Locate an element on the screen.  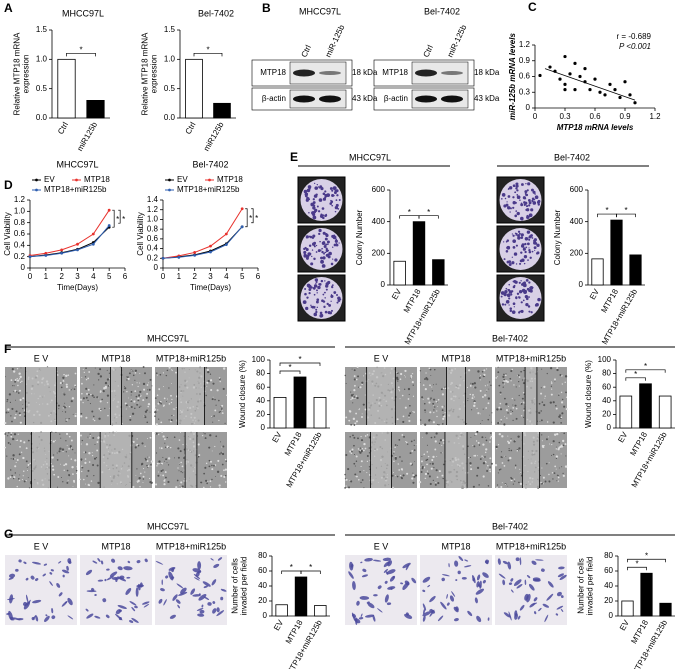
micrograph is located at coordinates (191, 590).